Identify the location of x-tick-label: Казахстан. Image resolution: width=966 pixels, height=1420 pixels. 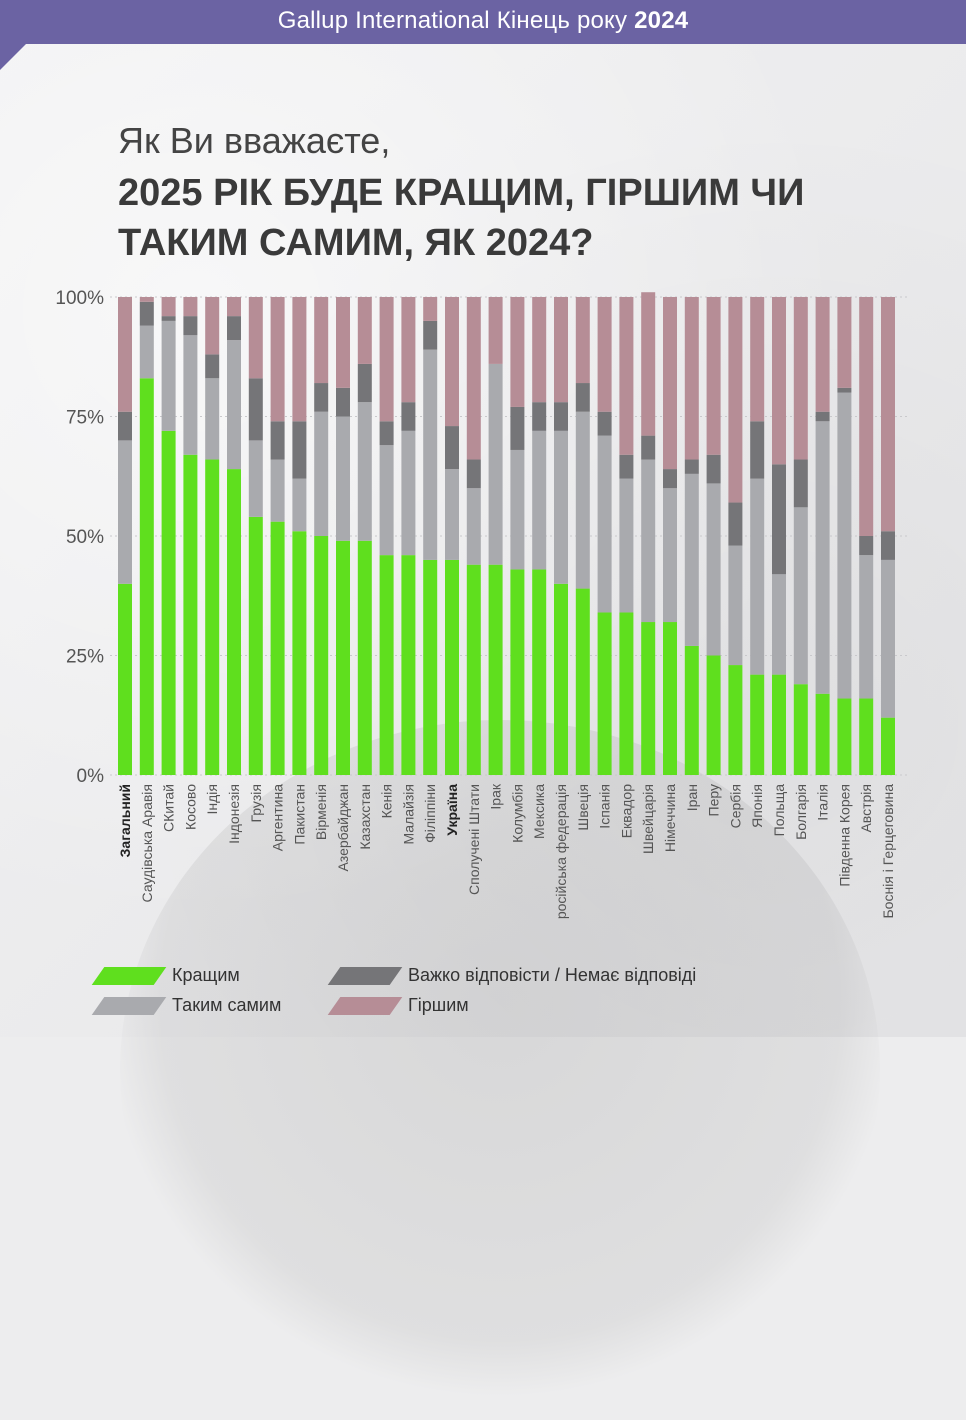
(365, 817).